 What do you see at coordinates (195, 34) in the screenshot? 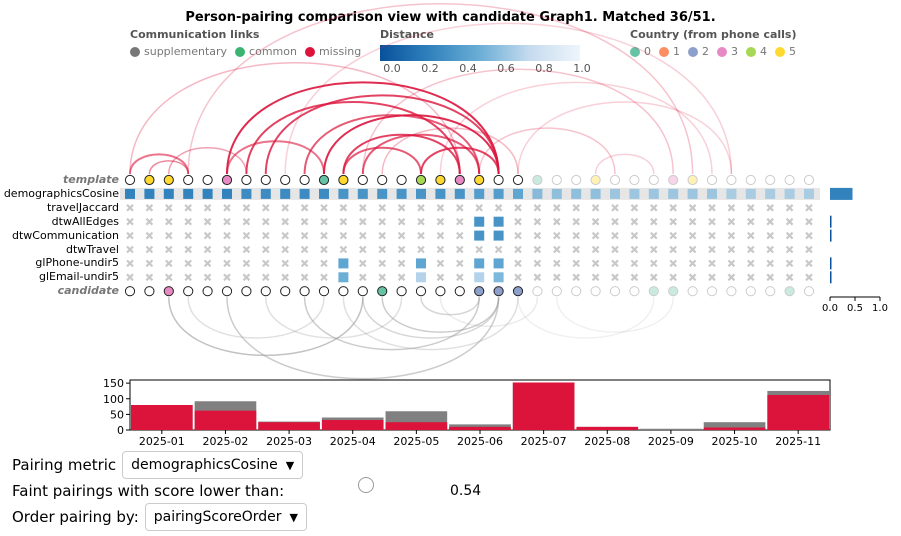
I see `links-legend-title: Communication links` at bounding box center [195, 34].